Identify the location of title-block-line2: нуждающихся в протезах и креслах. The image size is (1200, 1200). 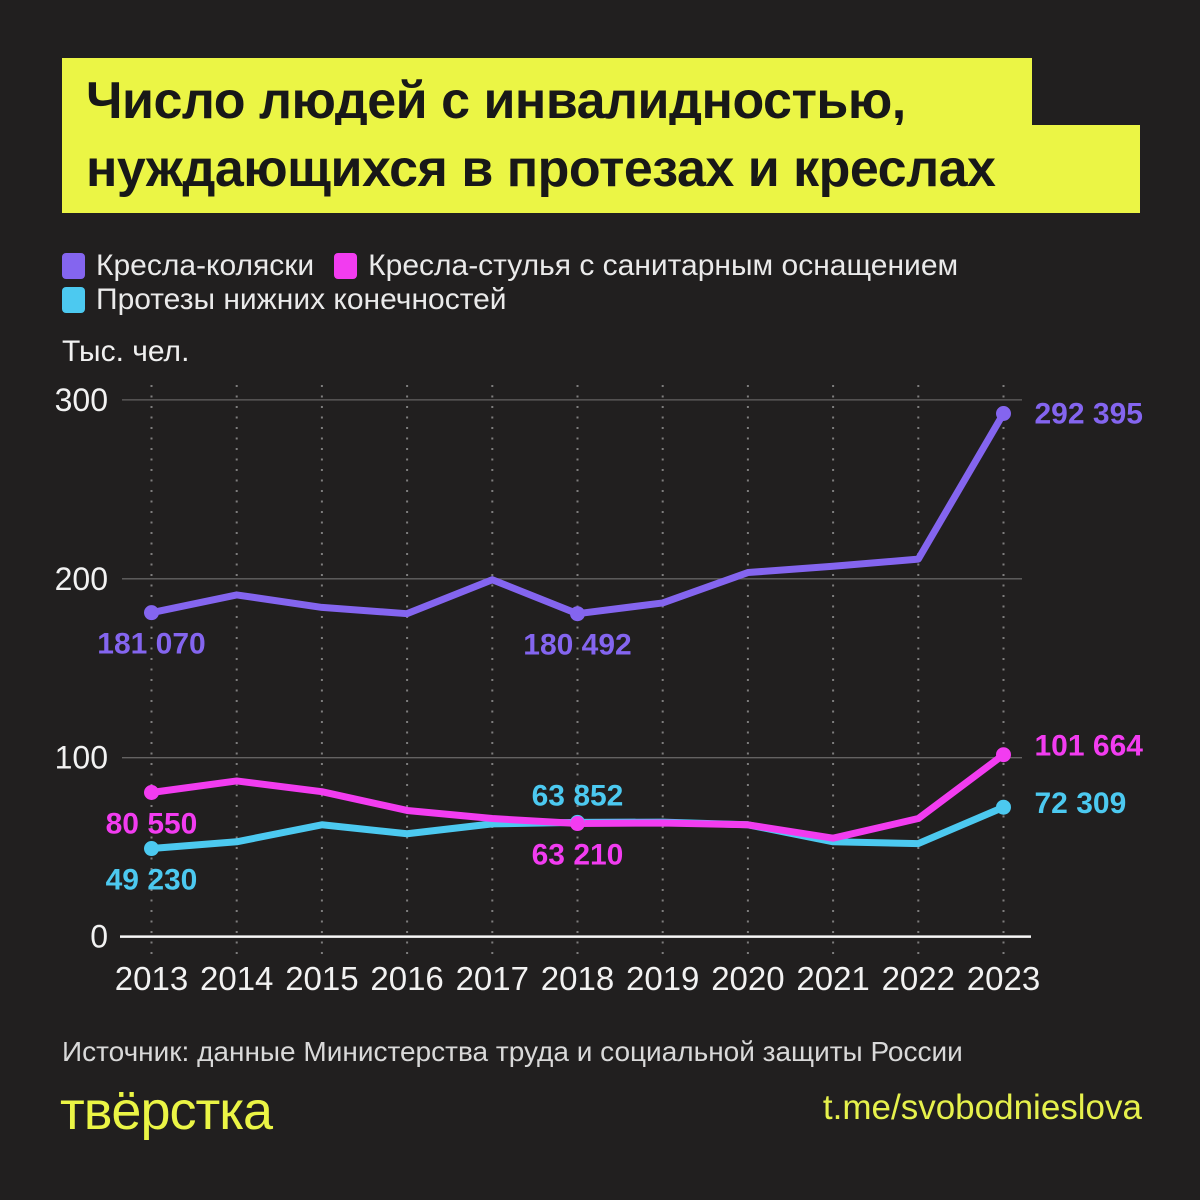
(601, 169).